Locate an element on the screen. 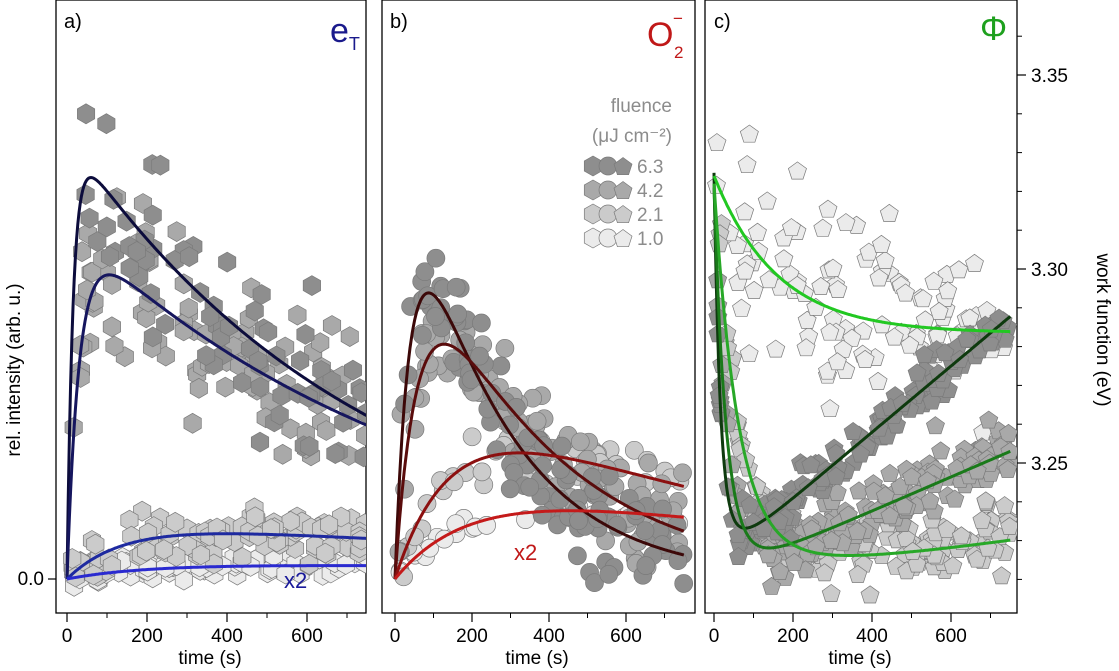  x-tick-label: 600 is located at coordinates (307, 636).